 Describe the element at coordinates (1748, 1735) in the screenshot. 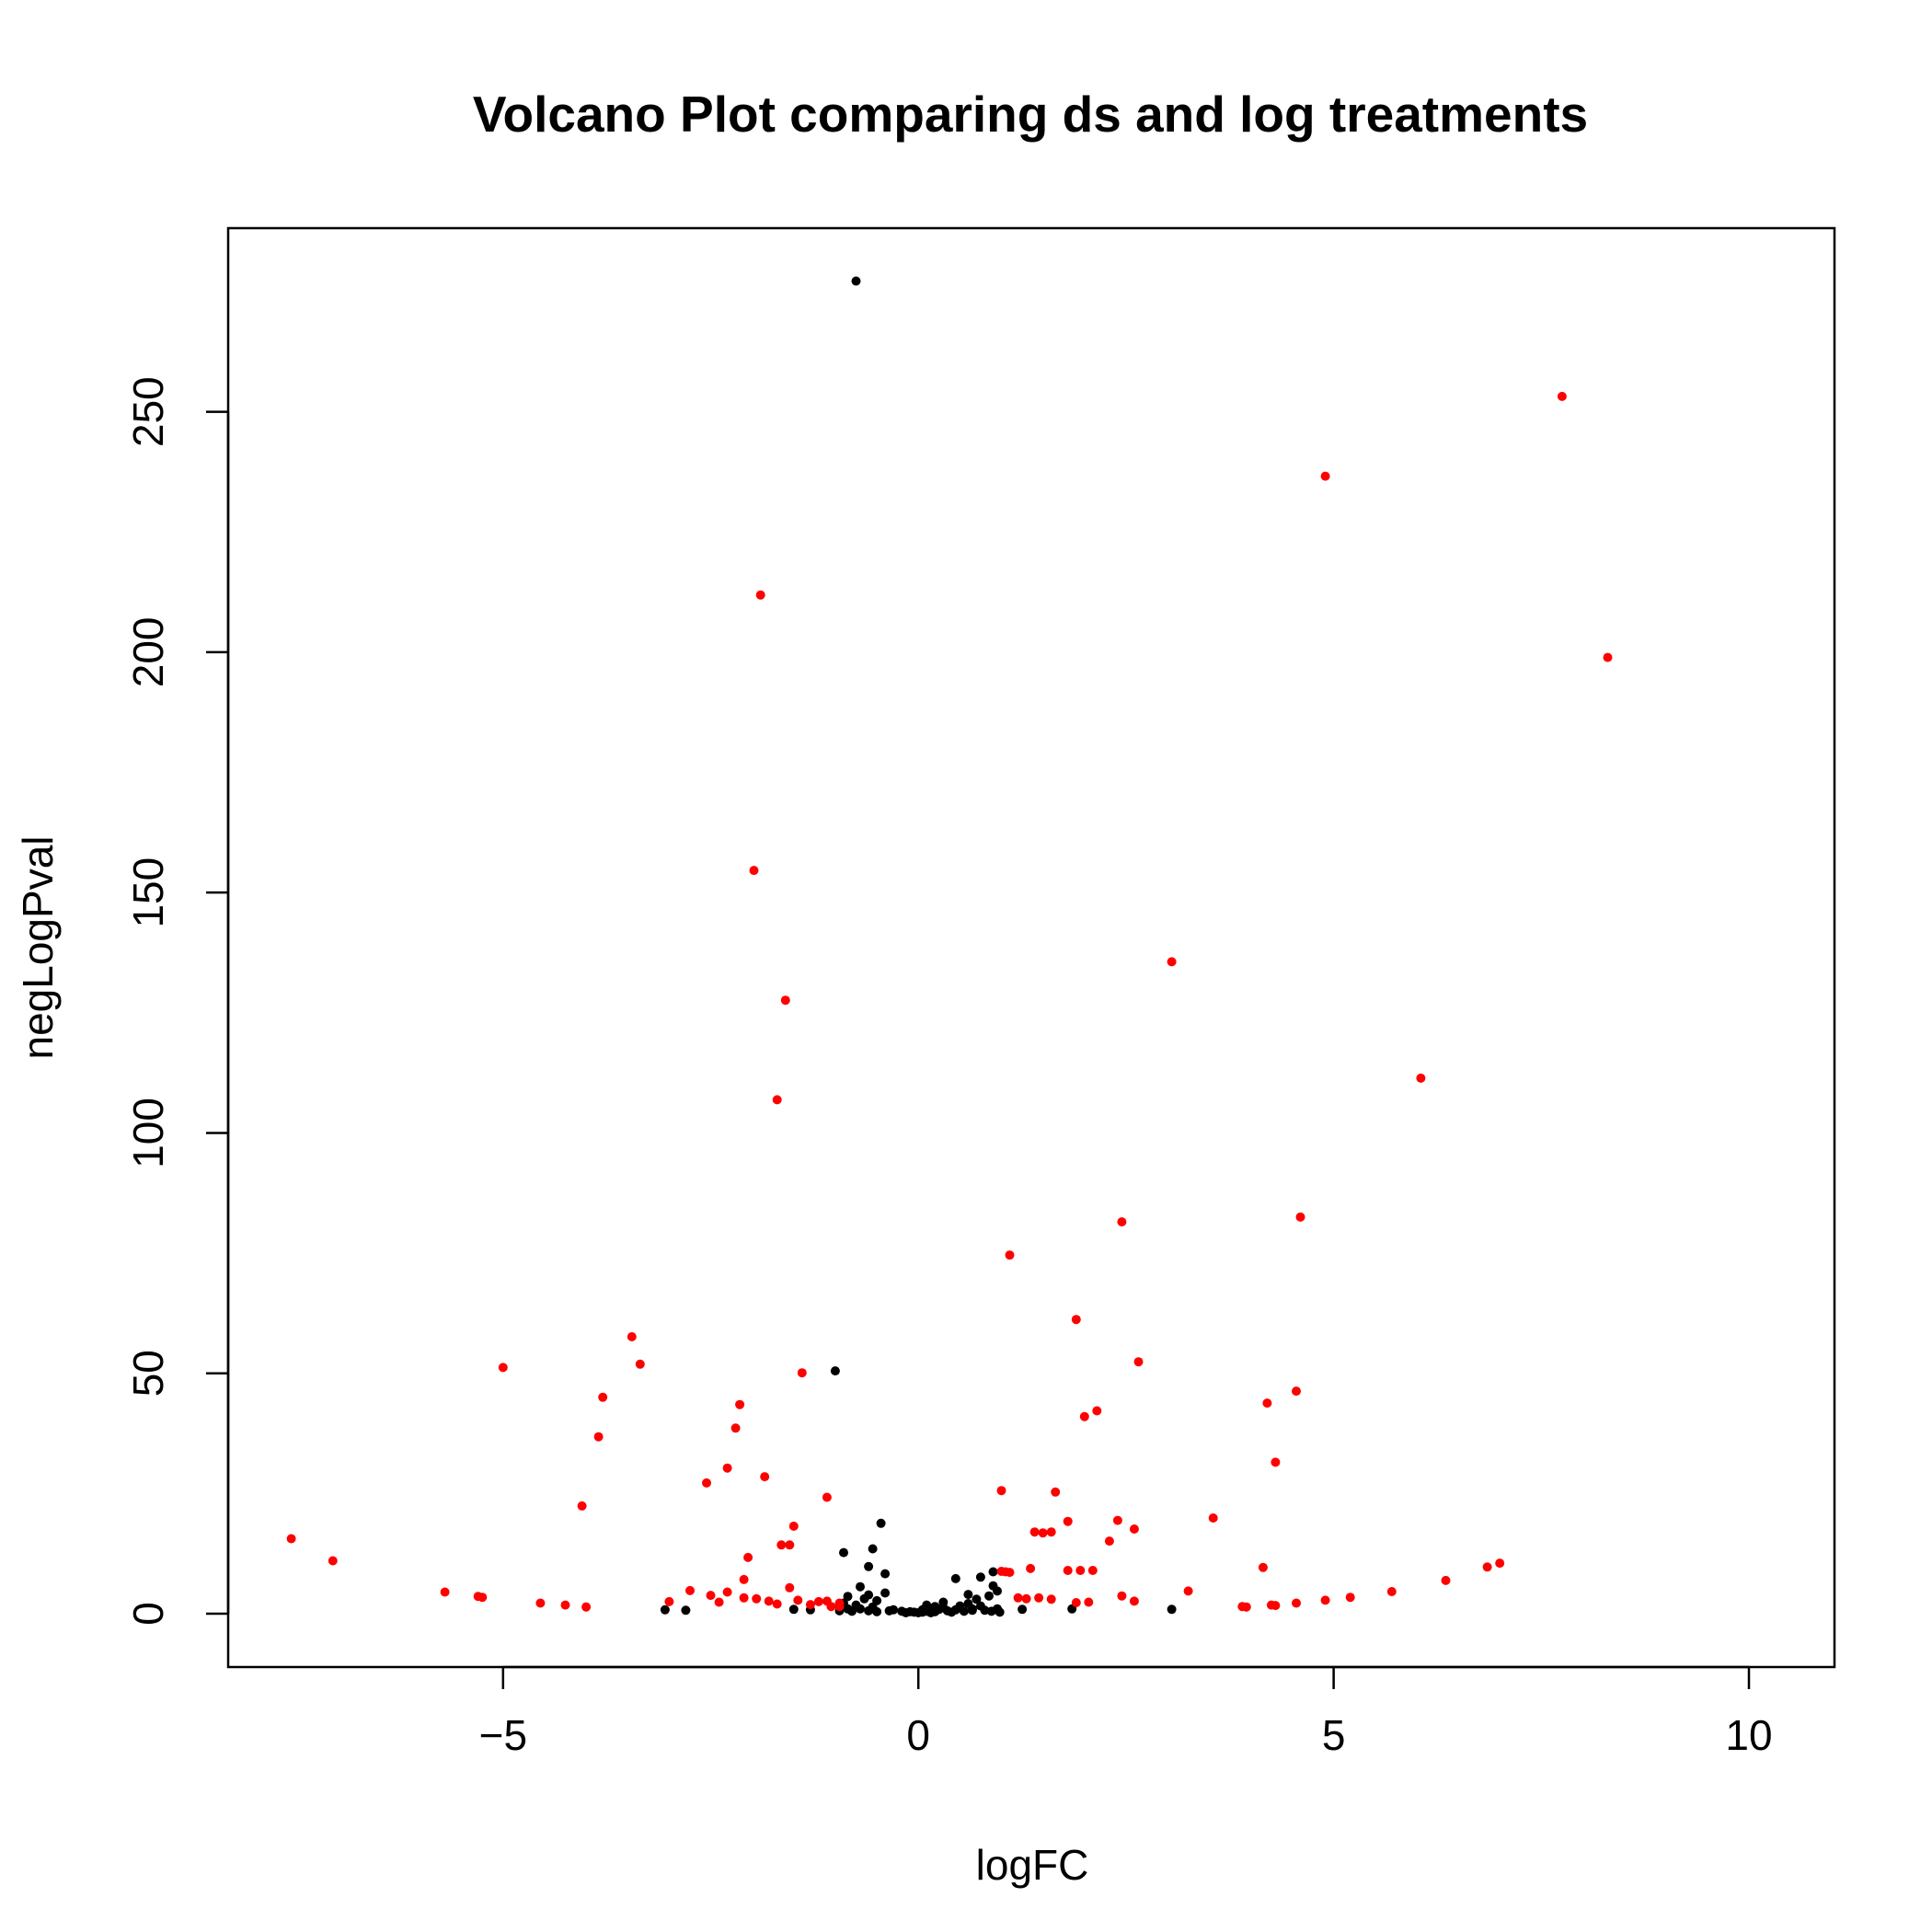

I see `x-tick-label: 10` at that location.